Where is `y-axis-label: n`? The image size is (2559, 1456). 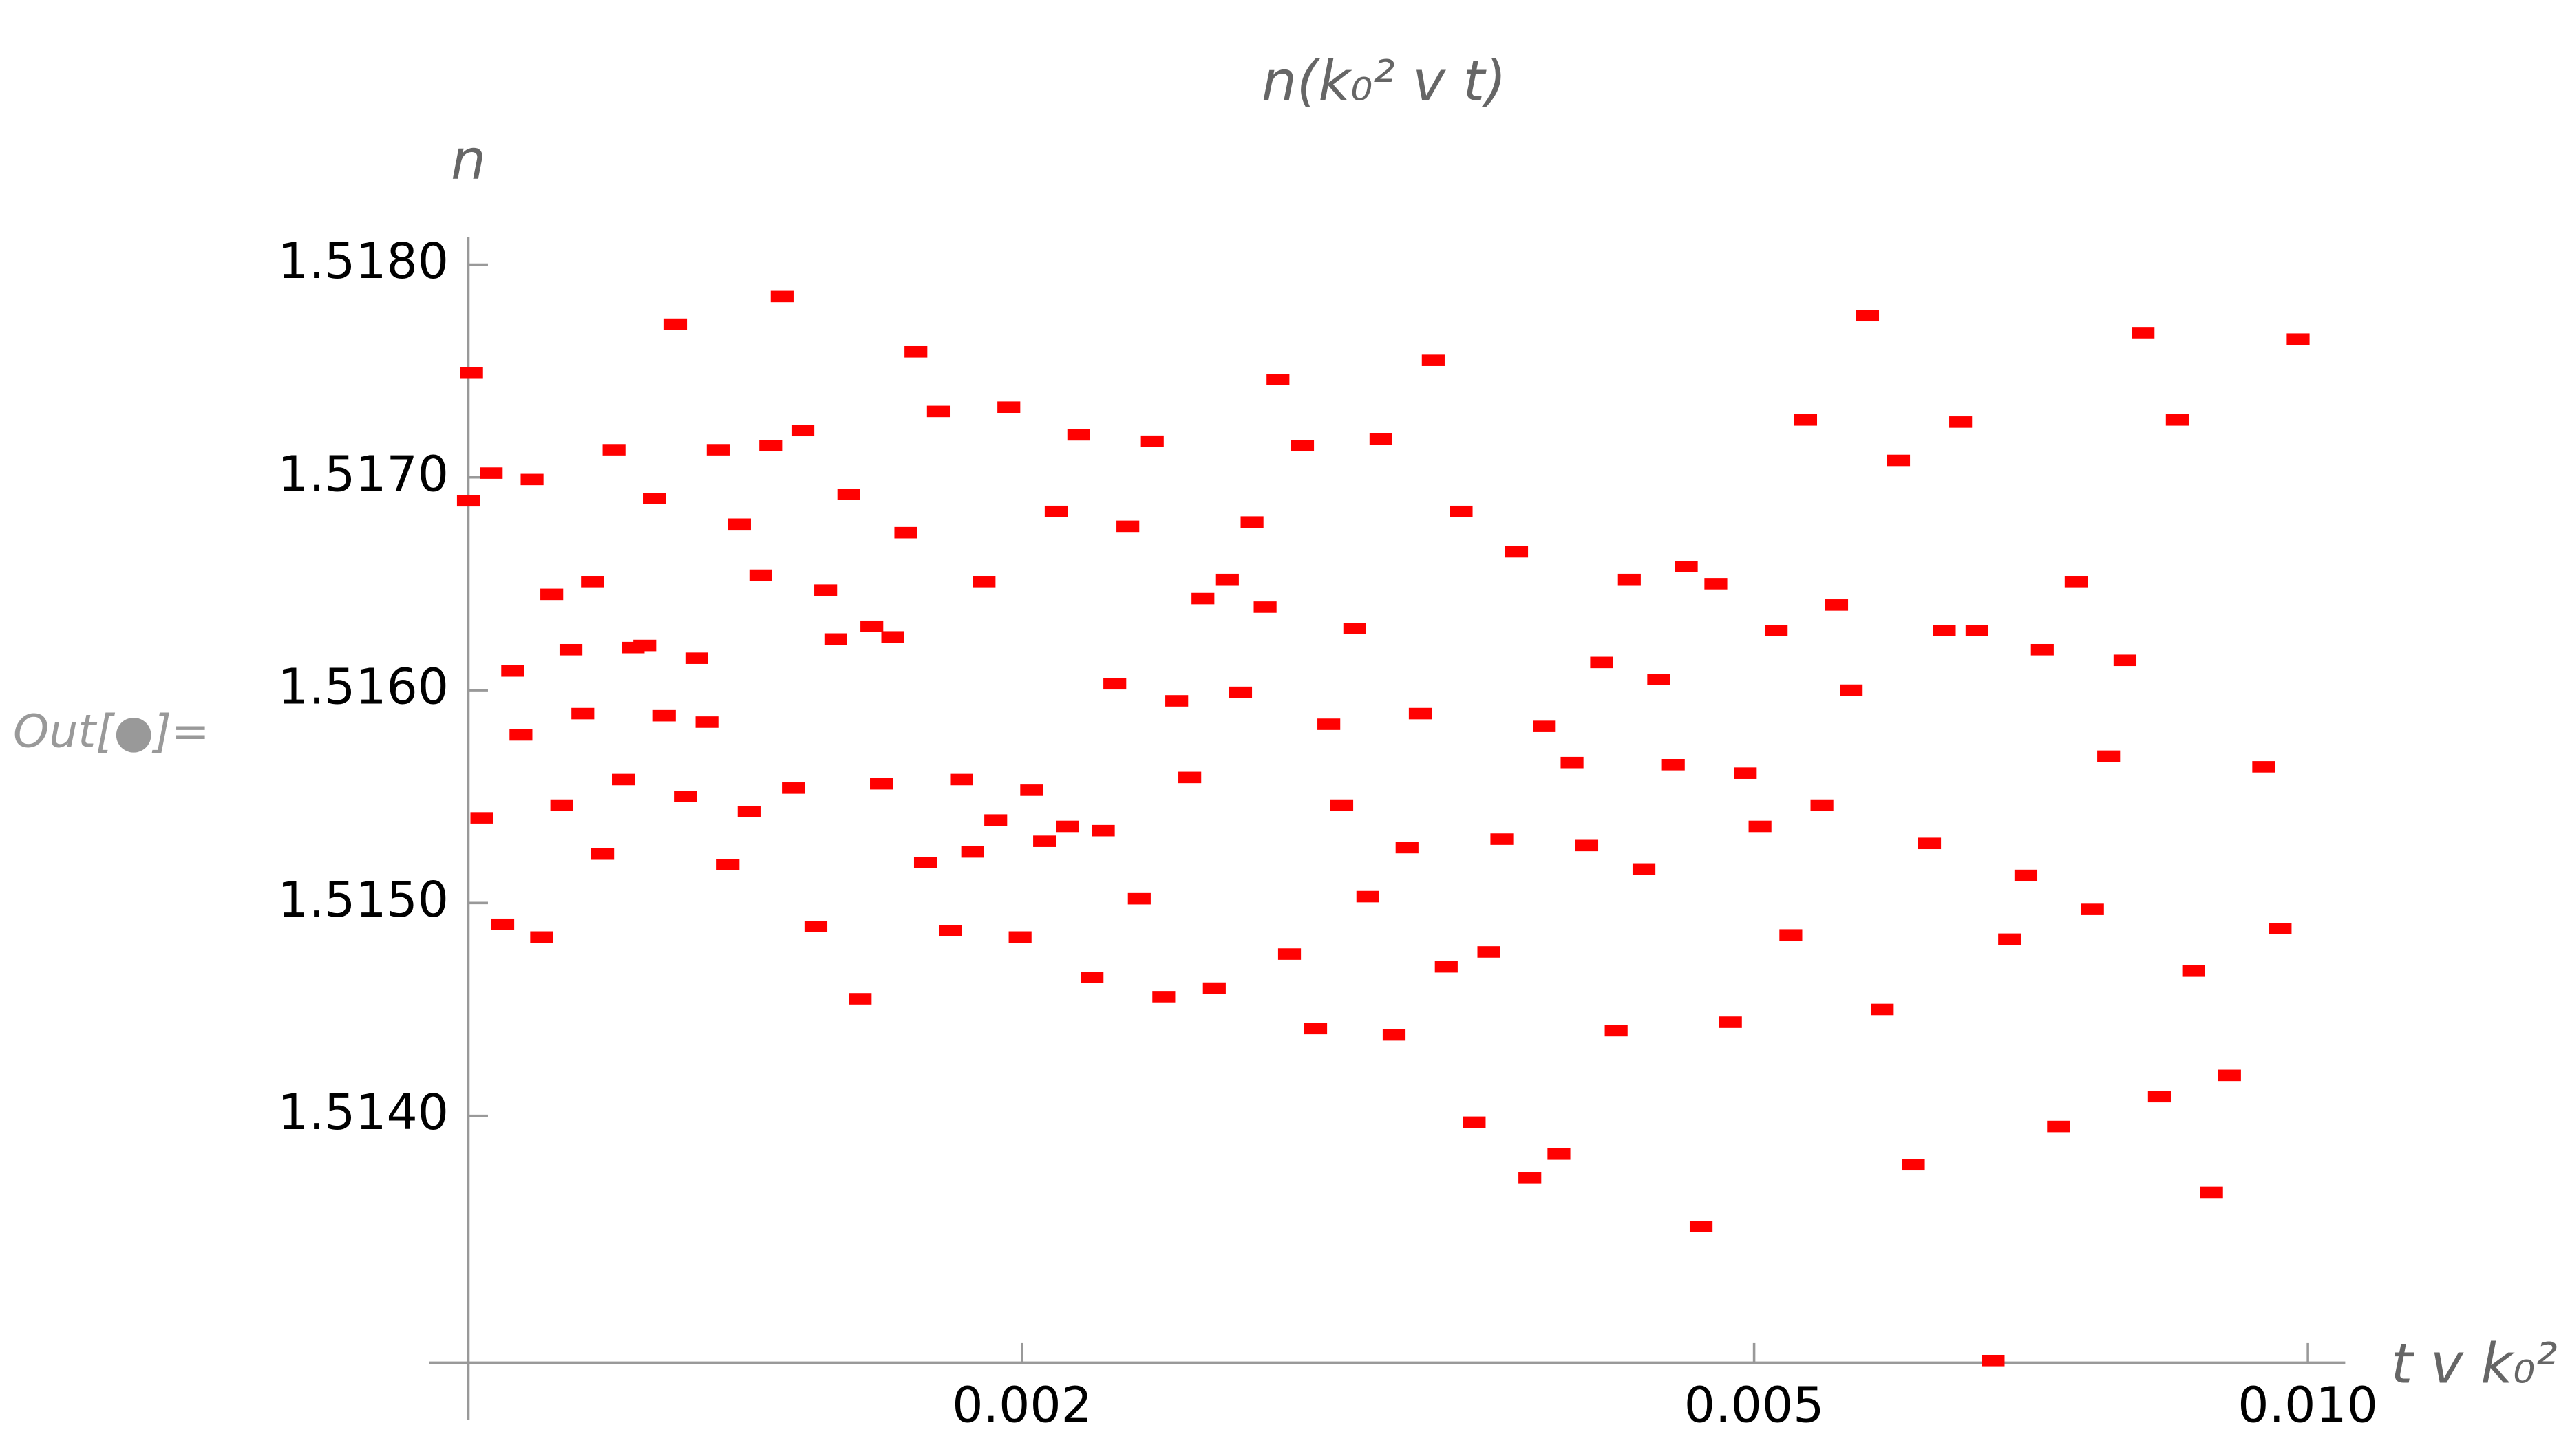
y-axis-label: n is located at coordinates (468, 160).